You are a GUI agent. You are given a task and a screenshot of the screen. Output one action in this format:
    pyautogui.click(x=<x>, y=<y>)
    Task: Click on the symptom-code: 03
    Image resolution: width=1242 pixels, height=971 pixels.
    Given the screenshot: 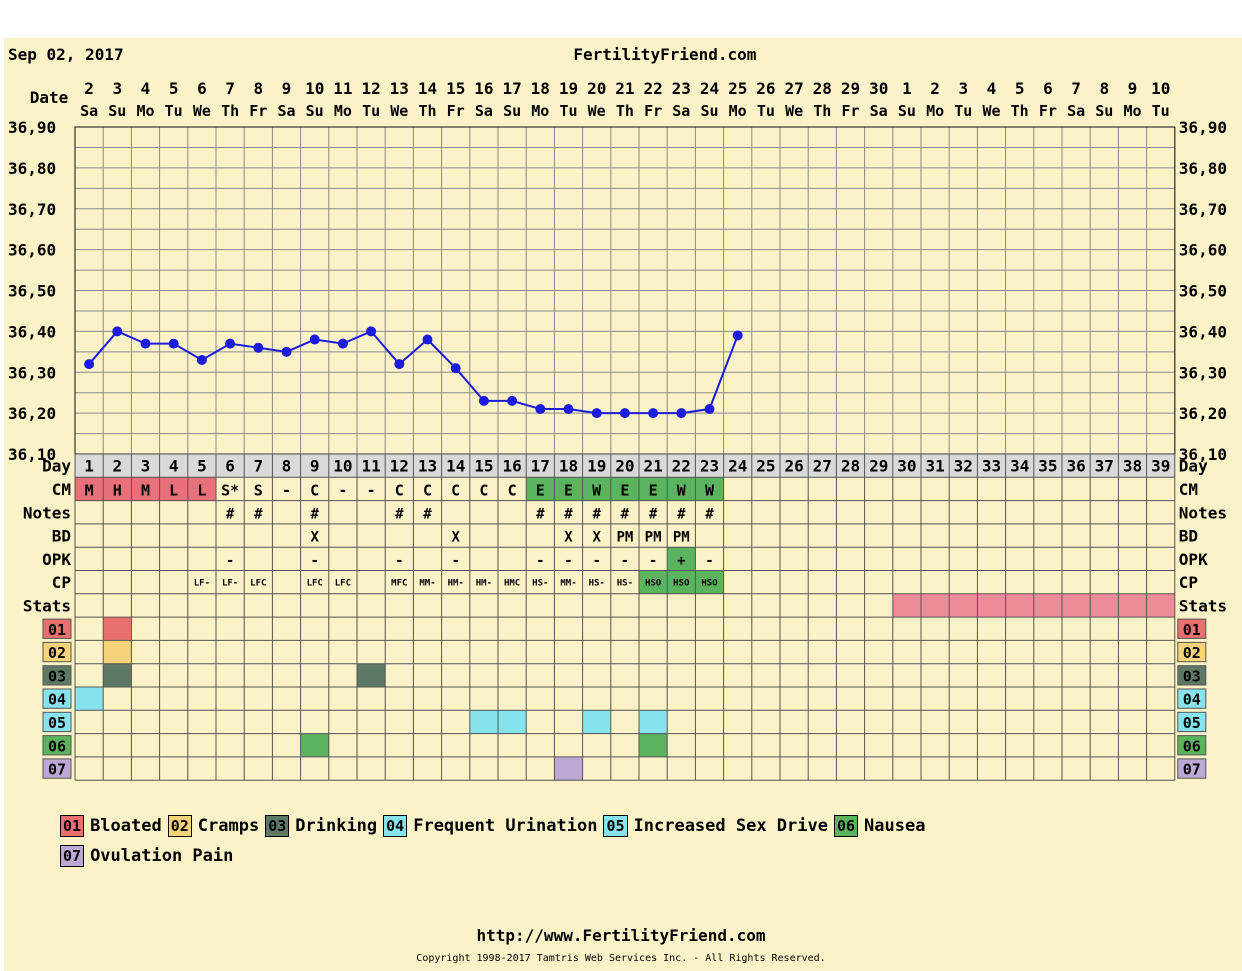 What is the action you would take?
    pyautogui.click(x=57, y=676)
    